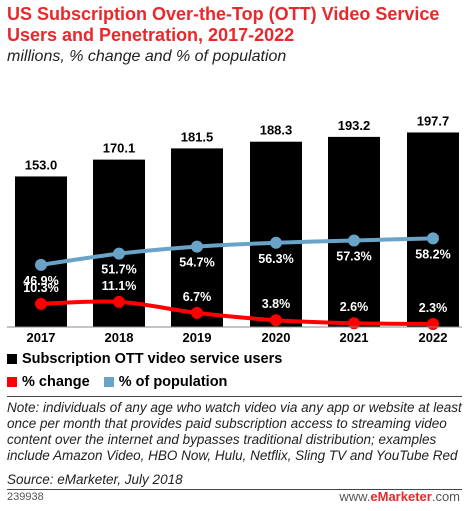  What do you see at coordinates (147, 56) in the screenshot?
I see `chart-subtitle: millions, % change and % of population` at bounding box center [147, 56].